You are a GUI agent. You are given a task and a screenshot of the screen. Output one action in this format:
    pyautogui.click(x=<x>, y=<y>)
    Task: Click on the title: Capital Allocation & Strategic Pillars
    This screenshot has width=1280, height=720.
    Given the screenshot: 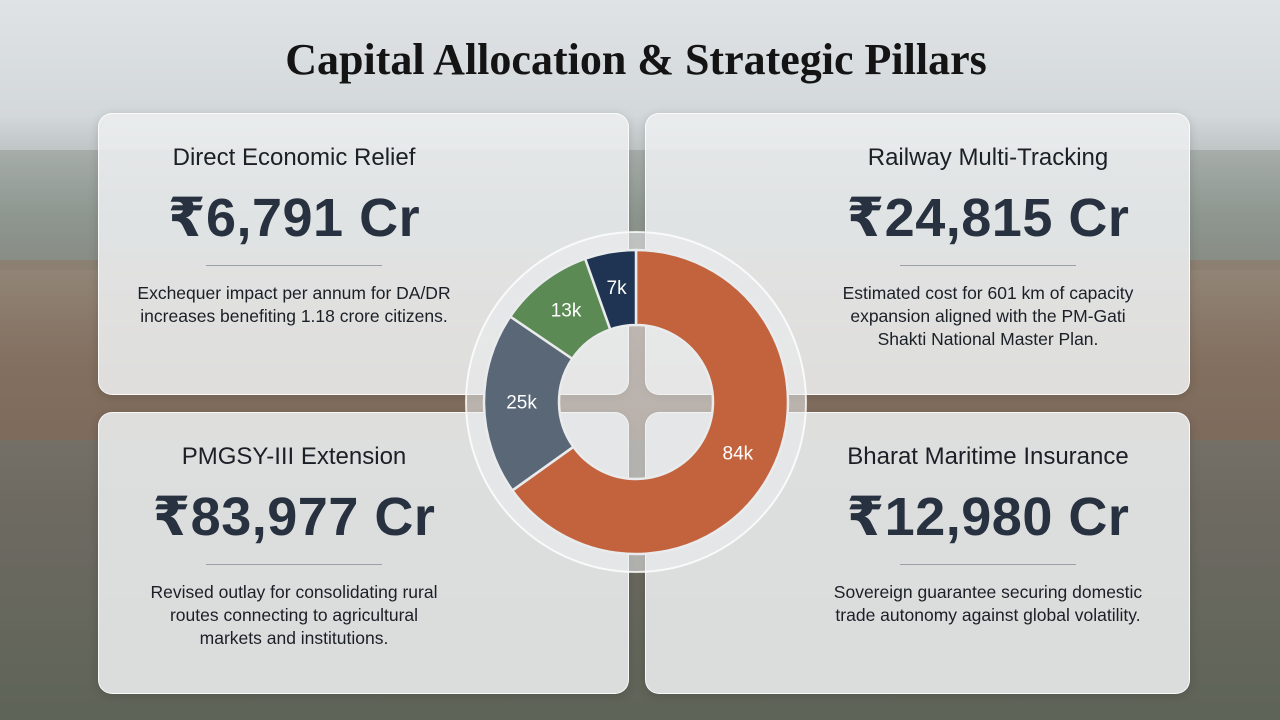 What is the action you would take?
    pyautogui.click(x=636, y=59)
    